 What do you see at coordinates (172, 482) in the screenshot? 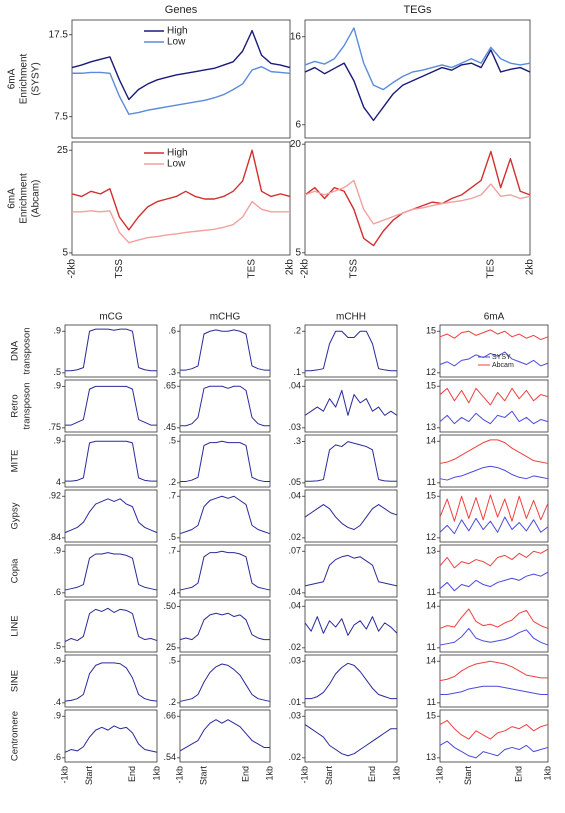
I see `y-tick-label: .2` at bounding box center [172, 482].